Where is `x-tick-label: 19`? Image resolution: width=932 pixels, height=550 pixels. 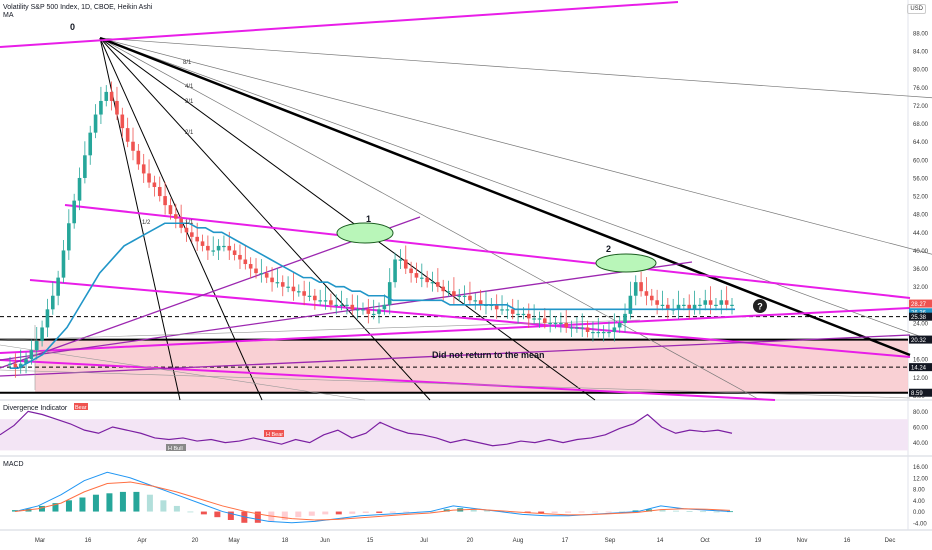
x-tick-label: 19 is located at coordinates (758, 541).